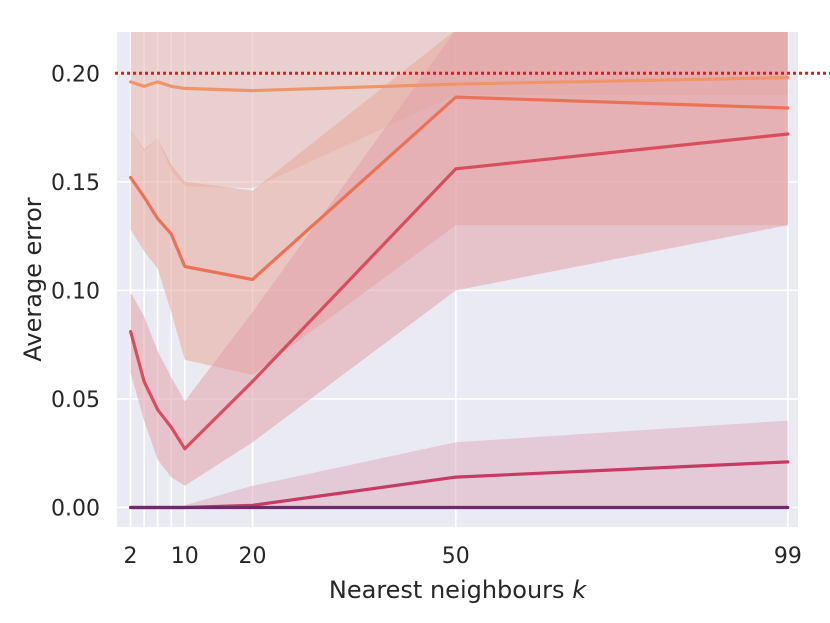 The image size is (830, 623). What do you see at coordinates (579, 590) in the screenshot?
I see `x-axis-label-variable: k` at bounding box center [579, 590].